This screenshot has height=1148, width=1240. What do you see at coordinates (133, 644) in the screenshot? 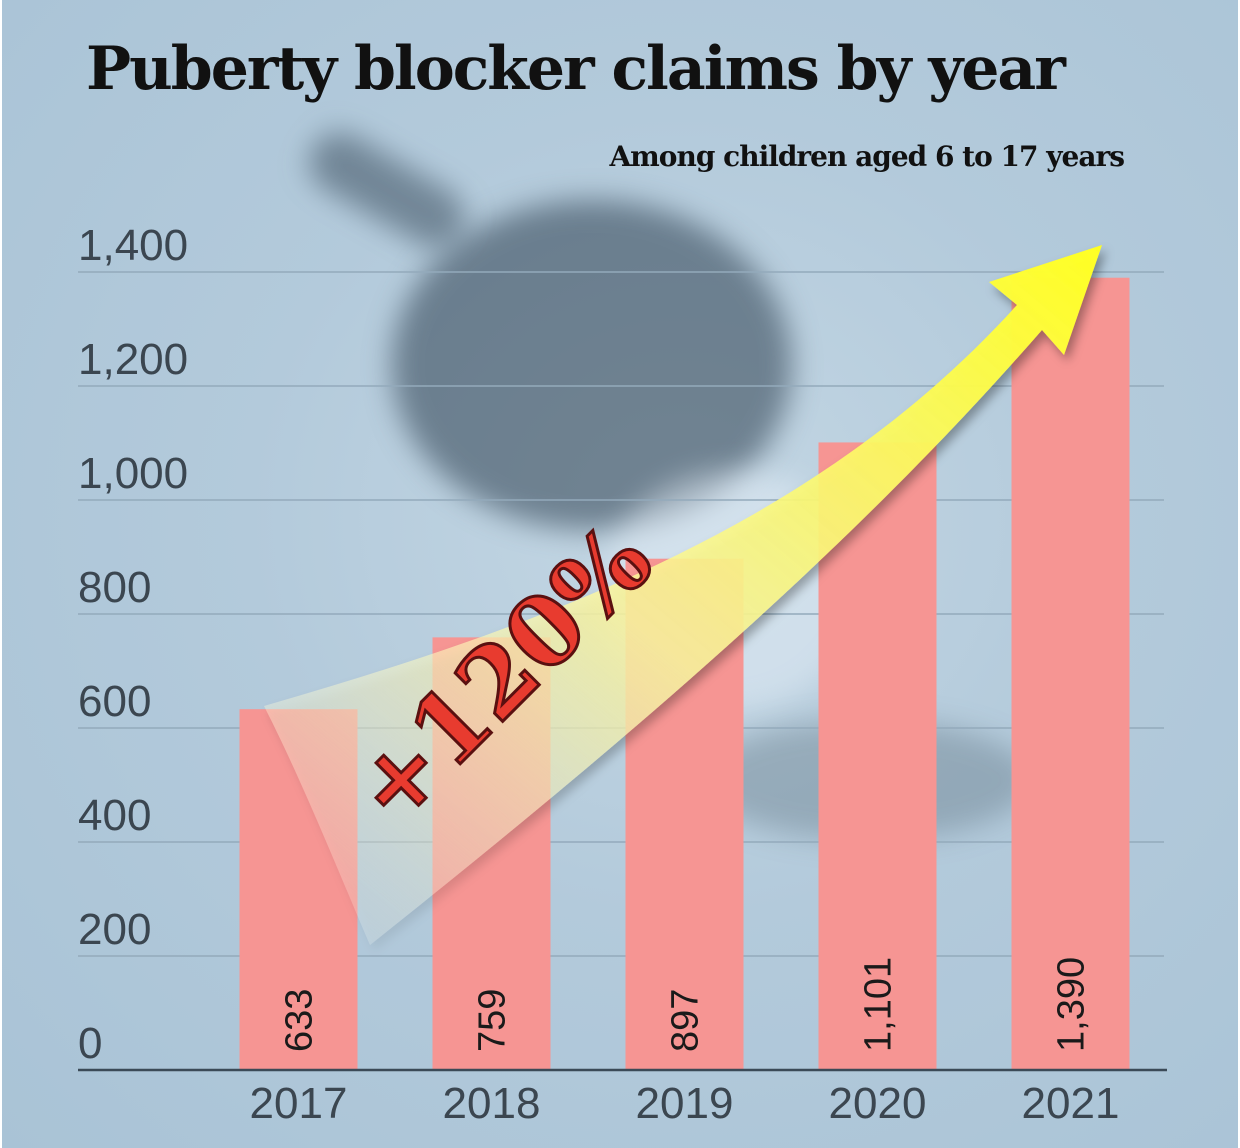
I see `y-axis-ticks: 0 200 400 600 800 1,000 1,200 1,400` at bounding box center [133, 644].